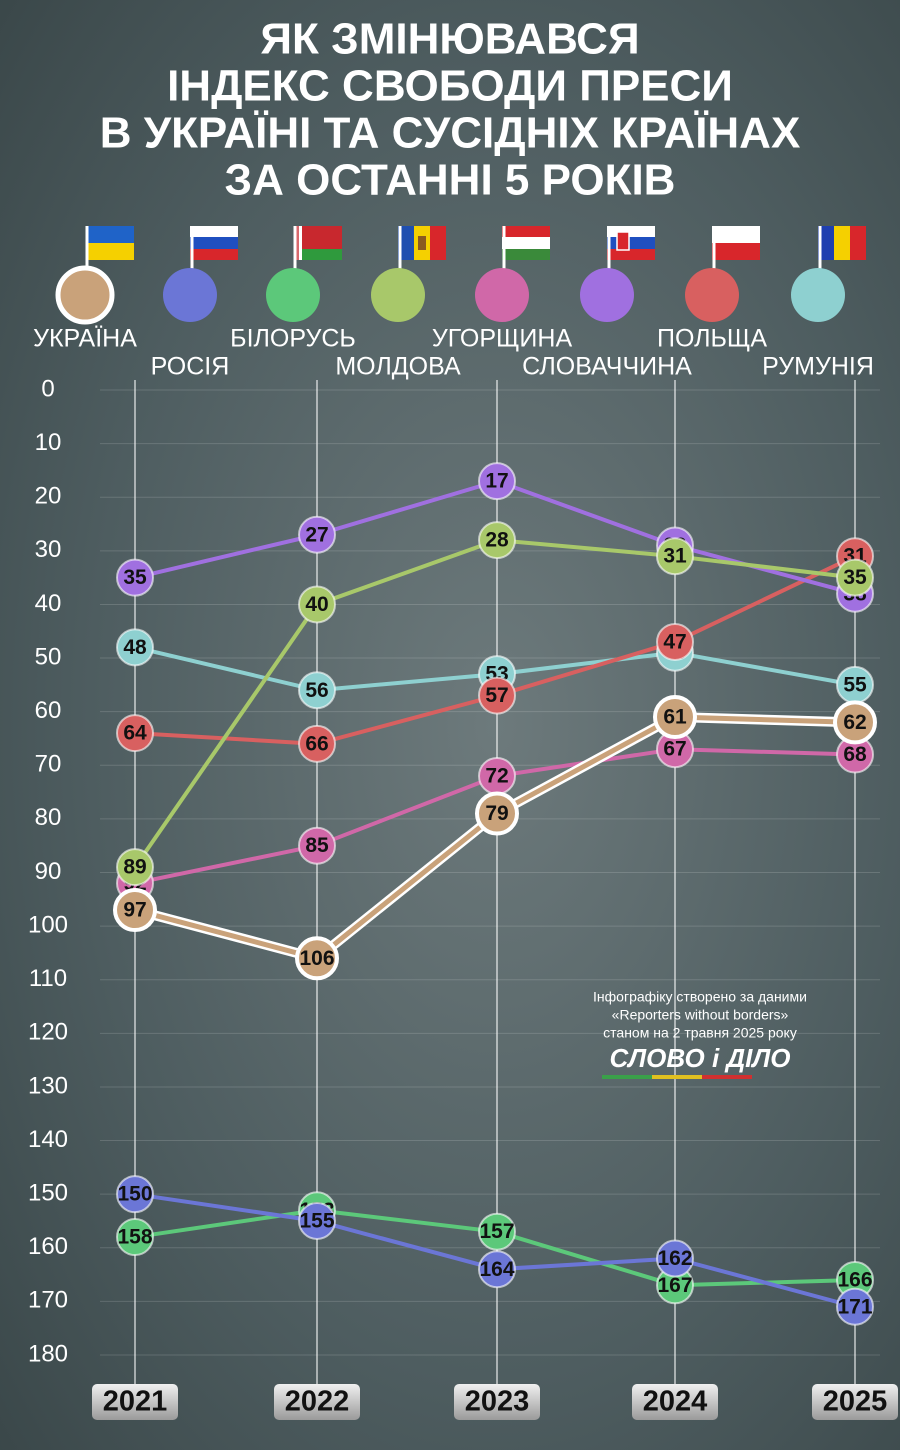 This screenshot has width=900, height=1455. Describe the element at coordinates (48, 1085) in the screenshot. I see `y-tick-label: 130` at that location.